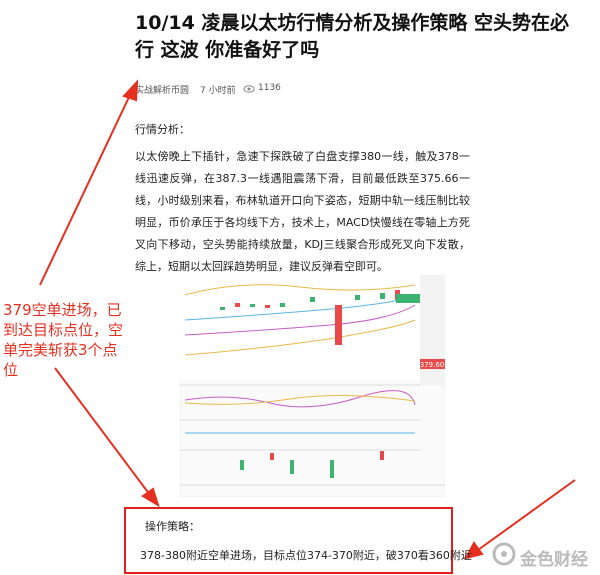  Describe the element at coordinates (306, 555) in the screenshot. I see `strategy-body: 378-380附近空单进场，目标点位374-370附近，破370看360附近` at that location.